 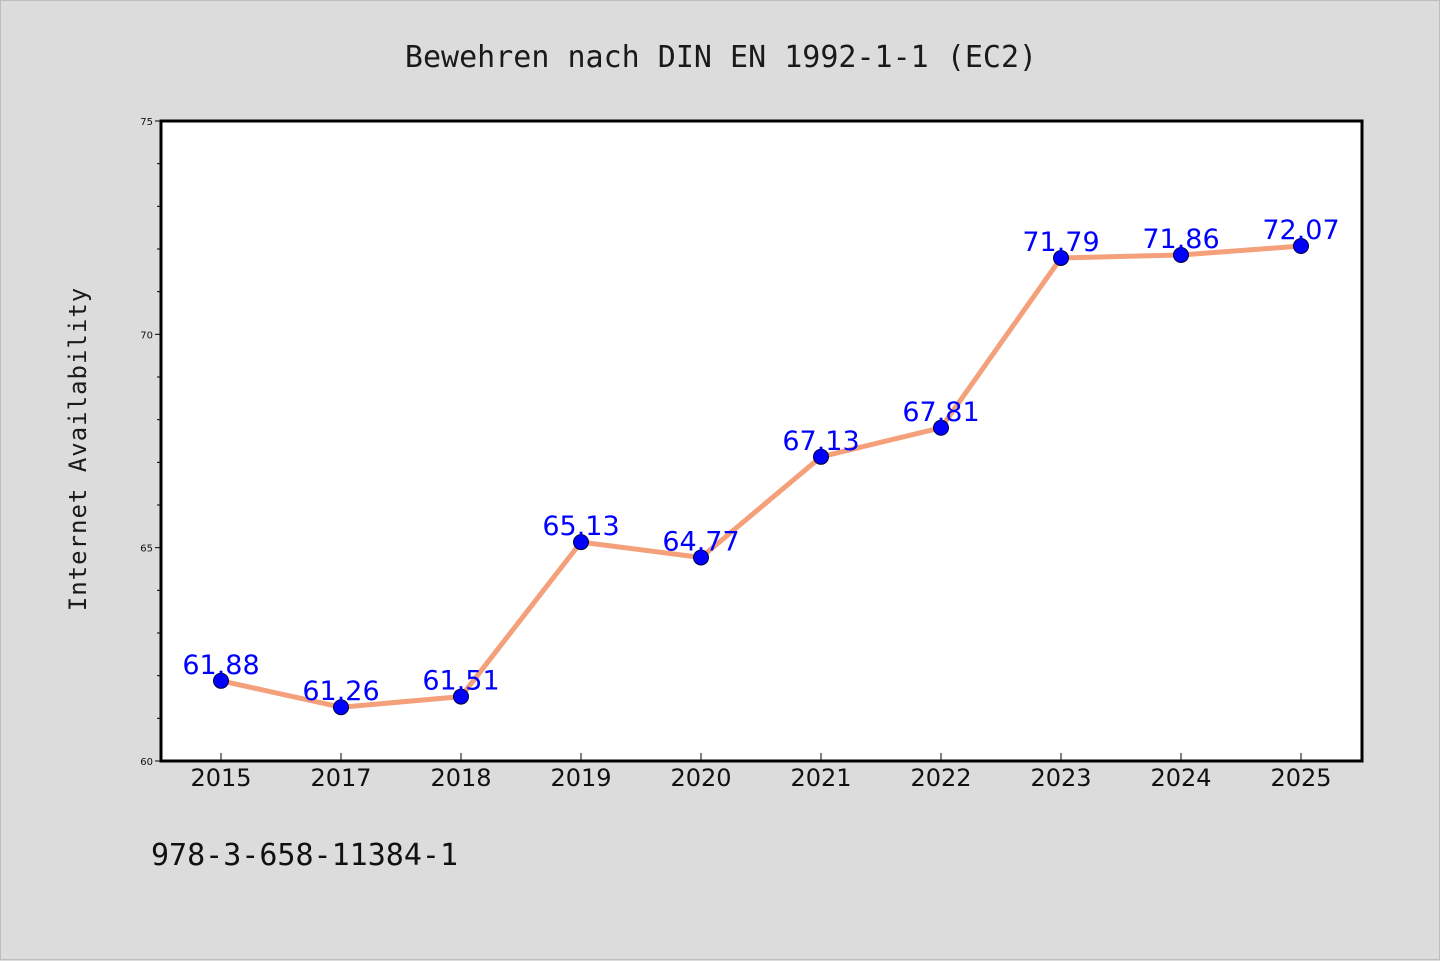 I want to click on x-axis: 2015 2017 2018 2019 2020 2021 2022 2023 2024 2025, so click(x=761, y=772).